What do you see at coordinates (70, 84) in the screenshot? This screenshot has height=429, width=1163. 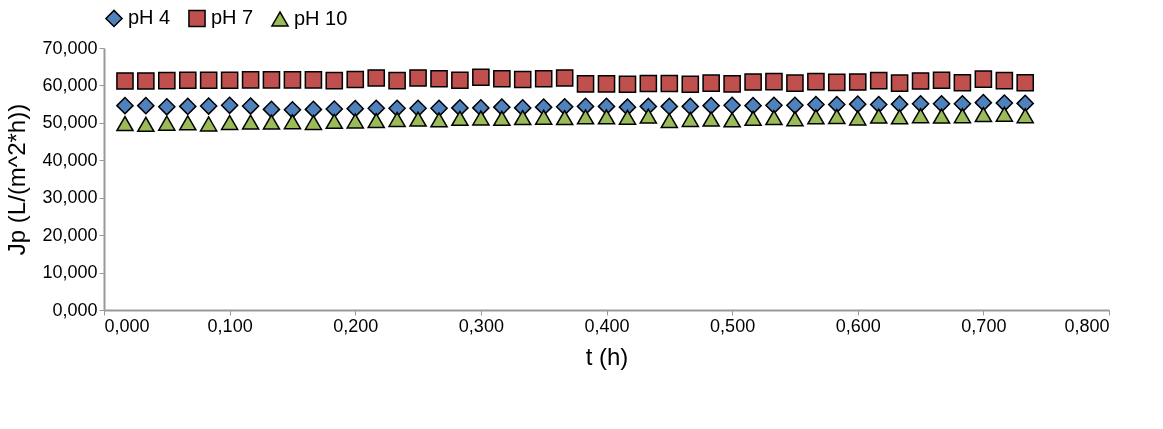 I see `y-tick-label: 60,000` at bounding box center [70, 84].